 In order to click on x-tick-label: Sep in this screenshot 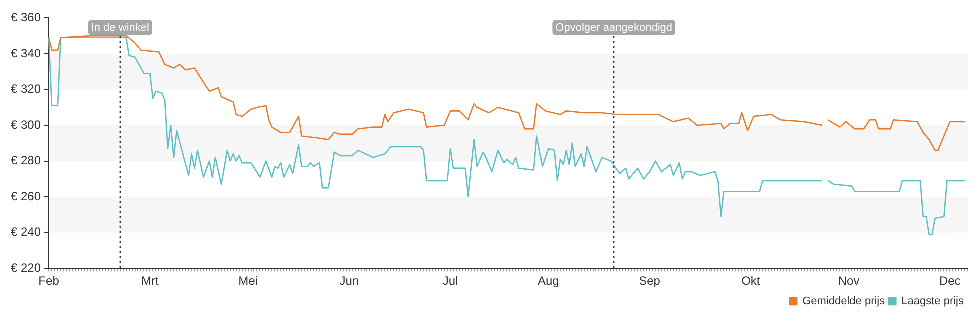, I will do `click(650, 281)`.